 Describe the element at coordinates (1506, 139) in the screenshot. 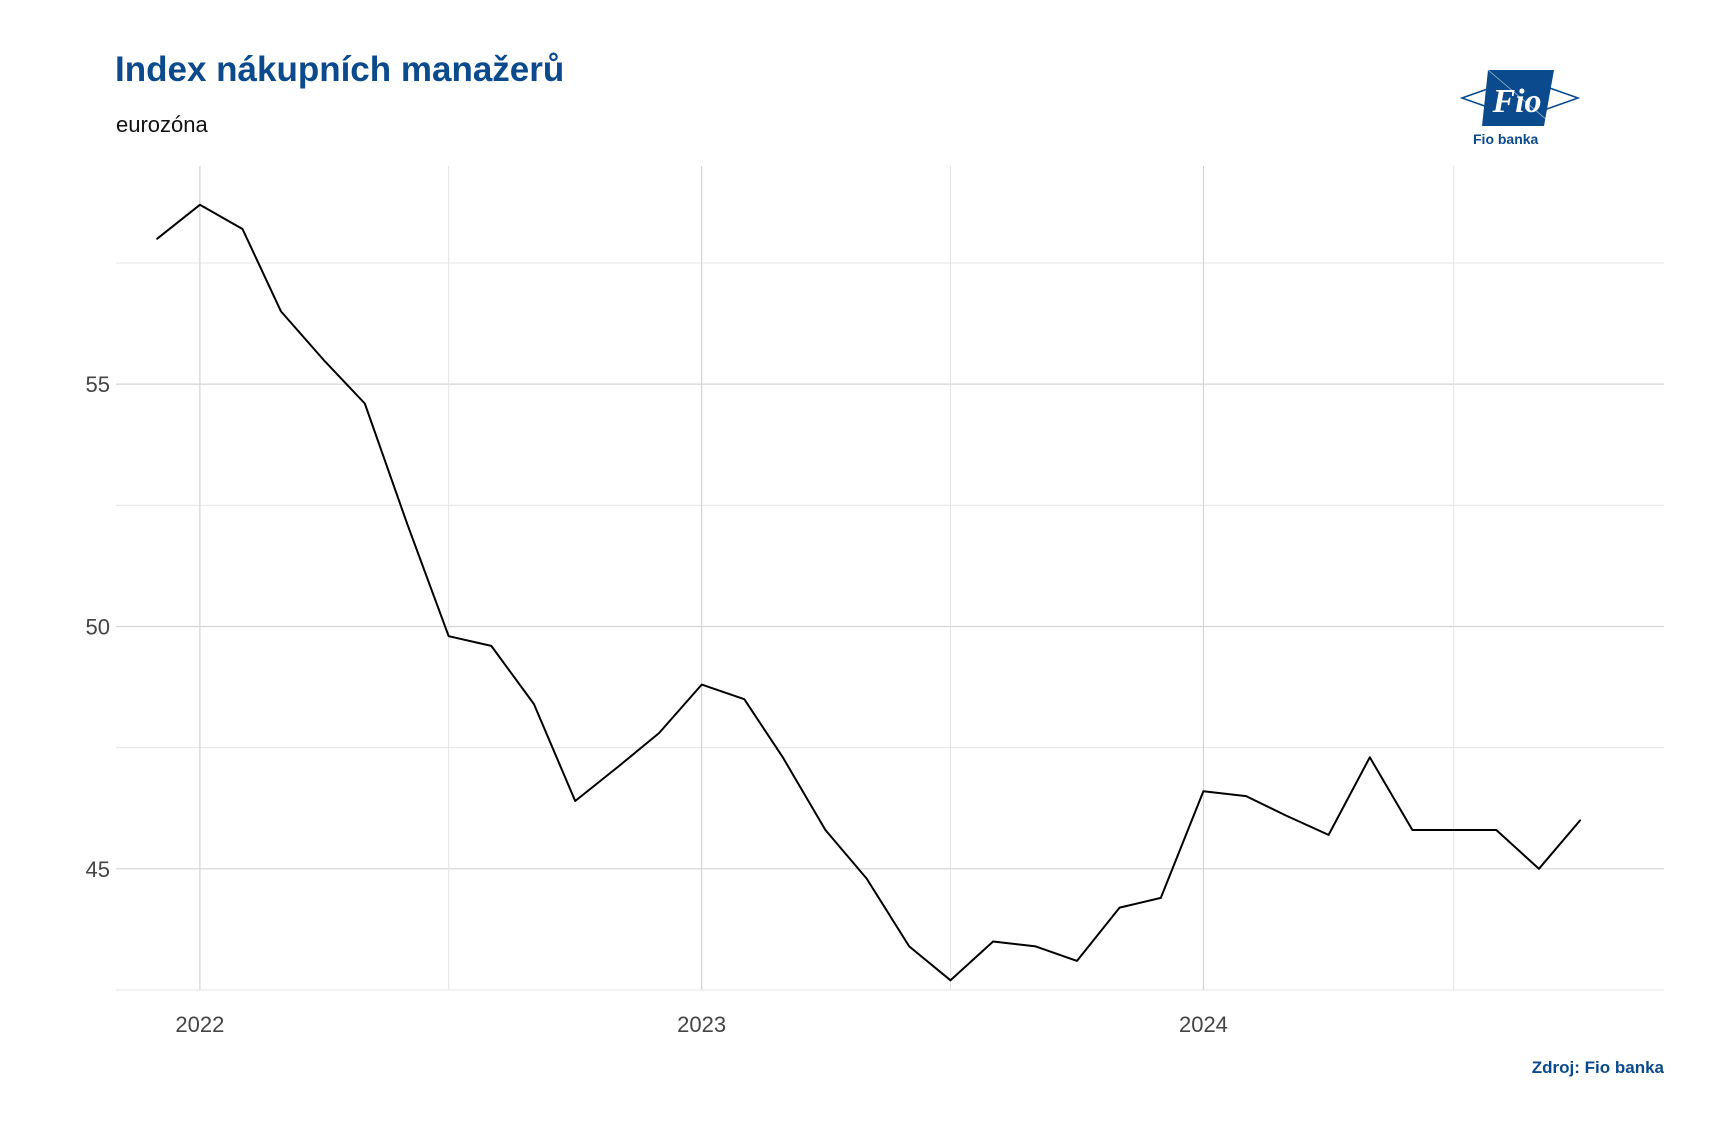

I see `logo-caption: Fio banka` at that location.